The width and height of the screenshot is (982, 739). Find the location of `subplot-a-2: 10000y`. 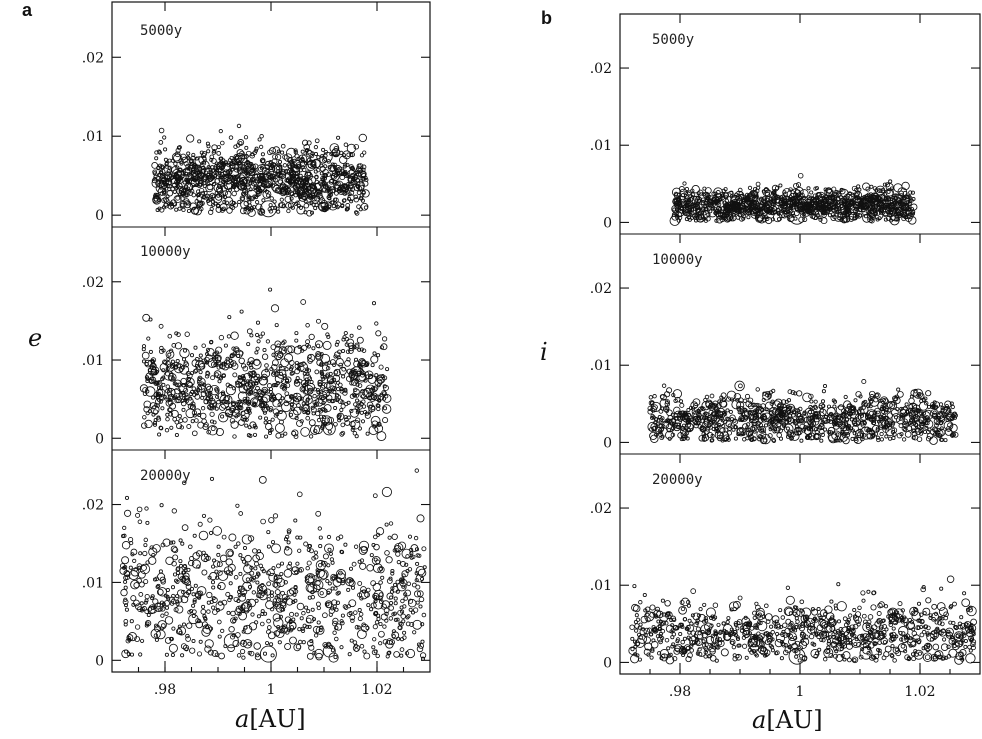

subplot-a-2: 10000y is located at coordinates (265, 343).